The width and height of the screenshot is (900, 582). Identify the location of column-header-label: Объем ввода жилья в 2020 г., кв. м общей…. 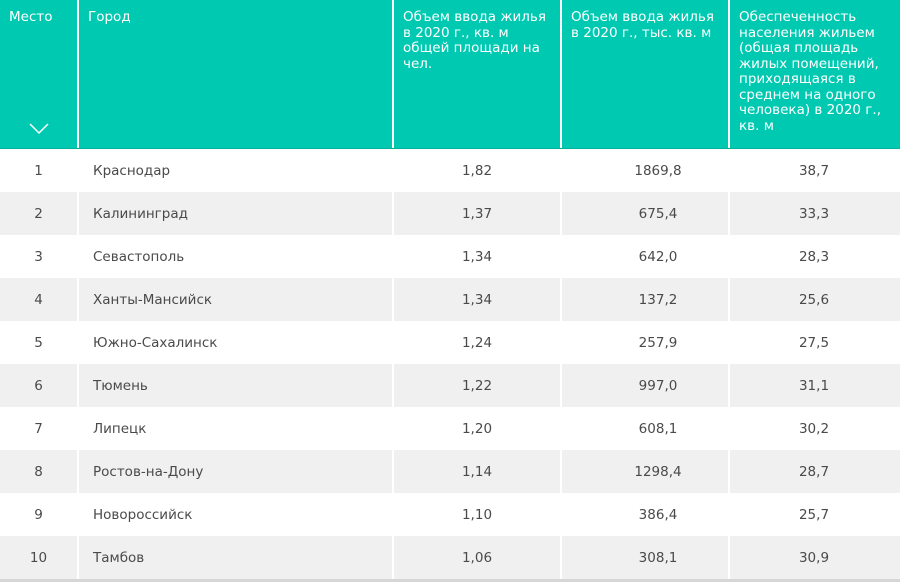
(474, 40).